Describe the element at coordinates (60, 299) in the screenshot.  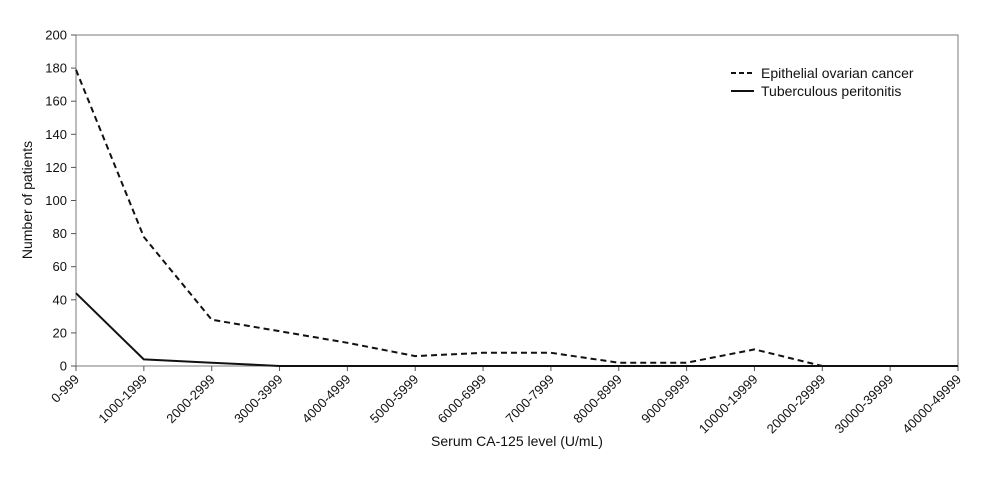
I see `y-tick-label: 40` at that location.